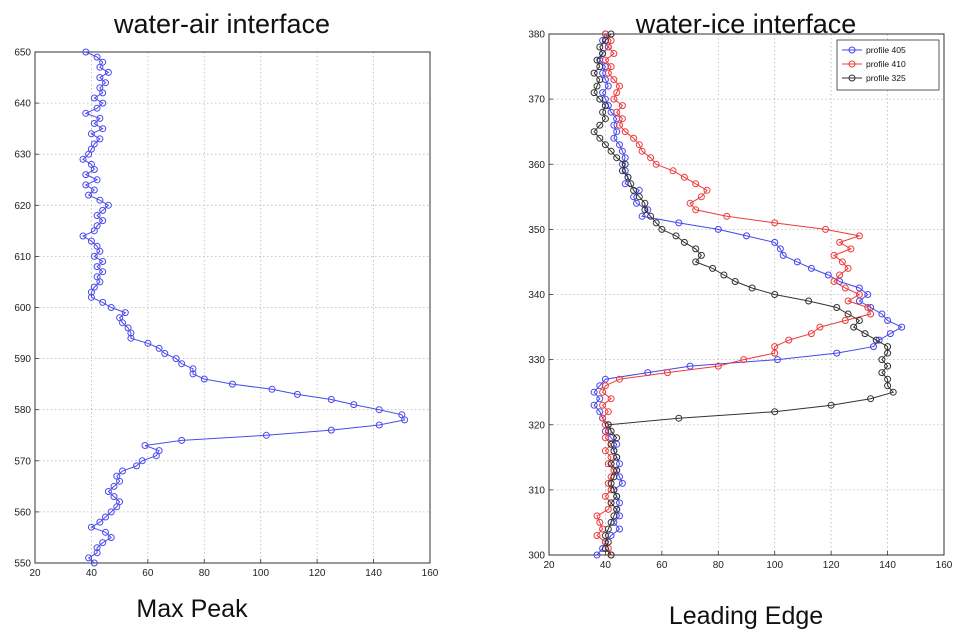 This screenshot has height=632, width=961. What do you see at coordinates (536, 295) in the screenshot?
I see `y-tick-label: 340` at bounding box center [536, 295].